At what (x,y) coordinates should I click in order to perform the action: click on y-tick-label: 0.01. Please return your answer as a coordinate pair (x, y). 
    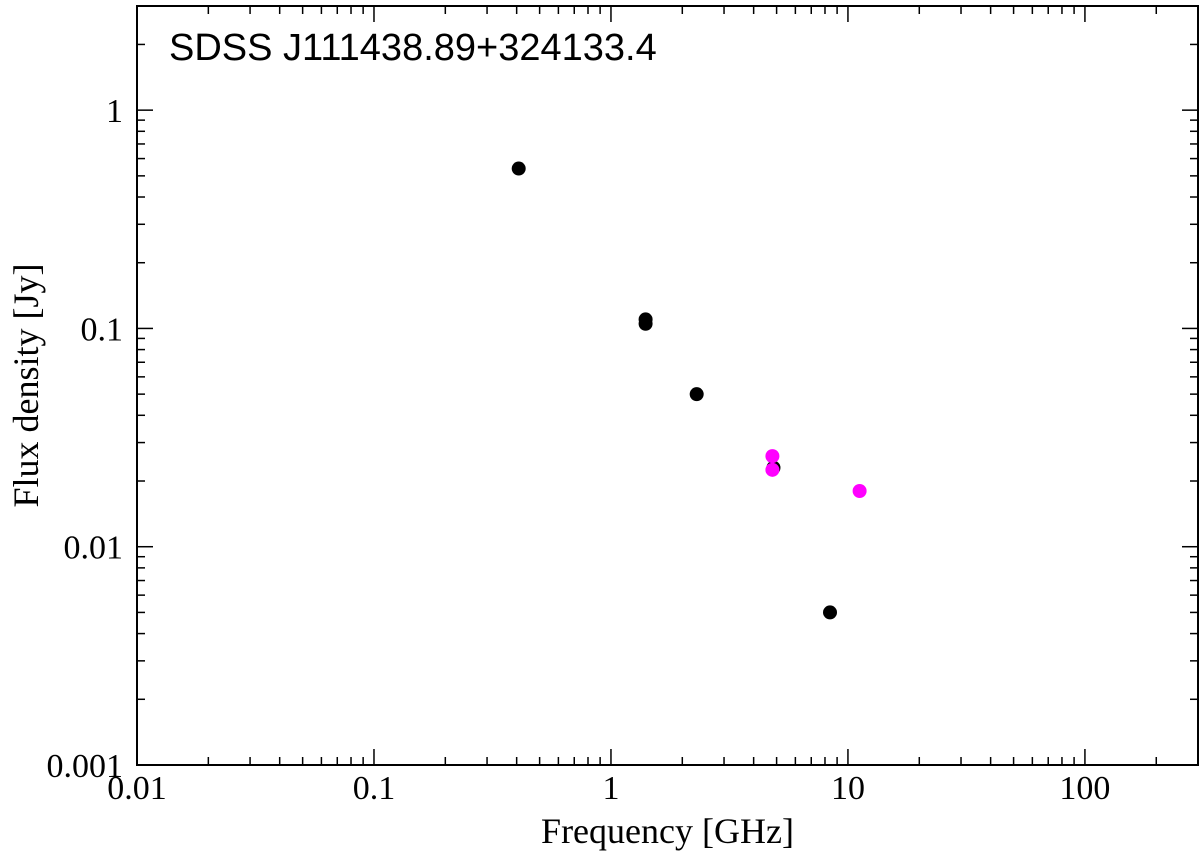
    Looking at the image, I should click on (94, 548).